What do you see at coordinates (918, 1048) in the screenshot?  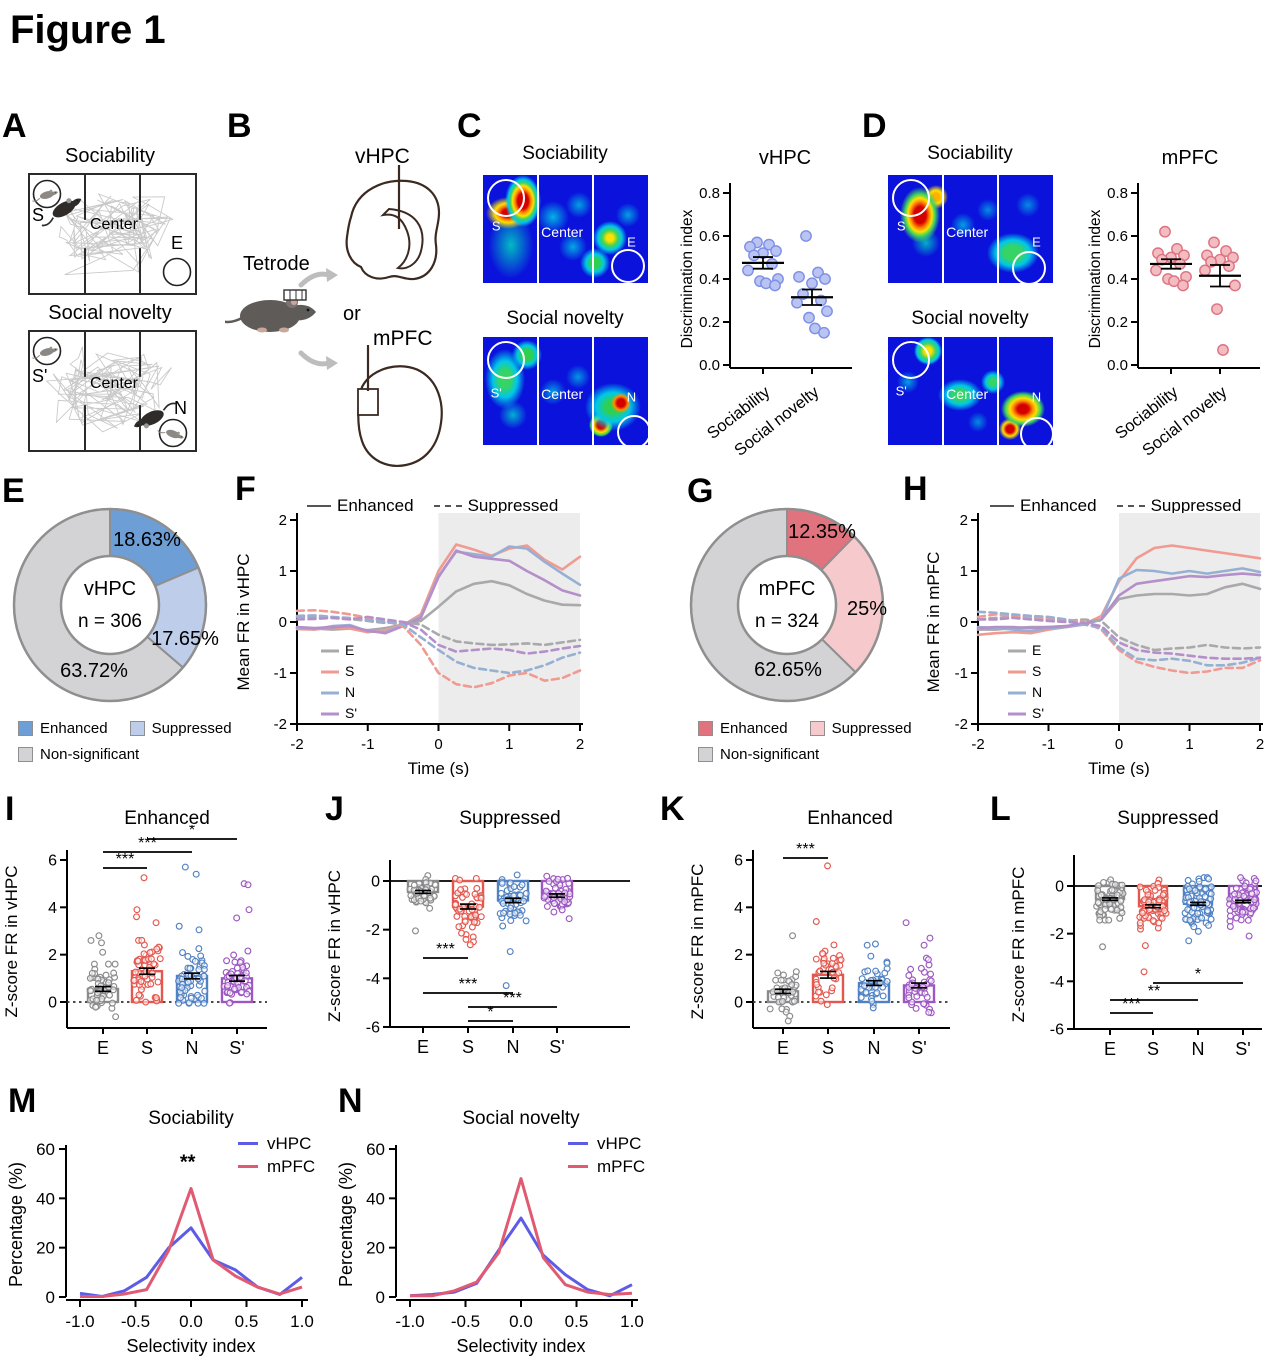 I see `category-label: S'` at bounding box center [918, 1048].